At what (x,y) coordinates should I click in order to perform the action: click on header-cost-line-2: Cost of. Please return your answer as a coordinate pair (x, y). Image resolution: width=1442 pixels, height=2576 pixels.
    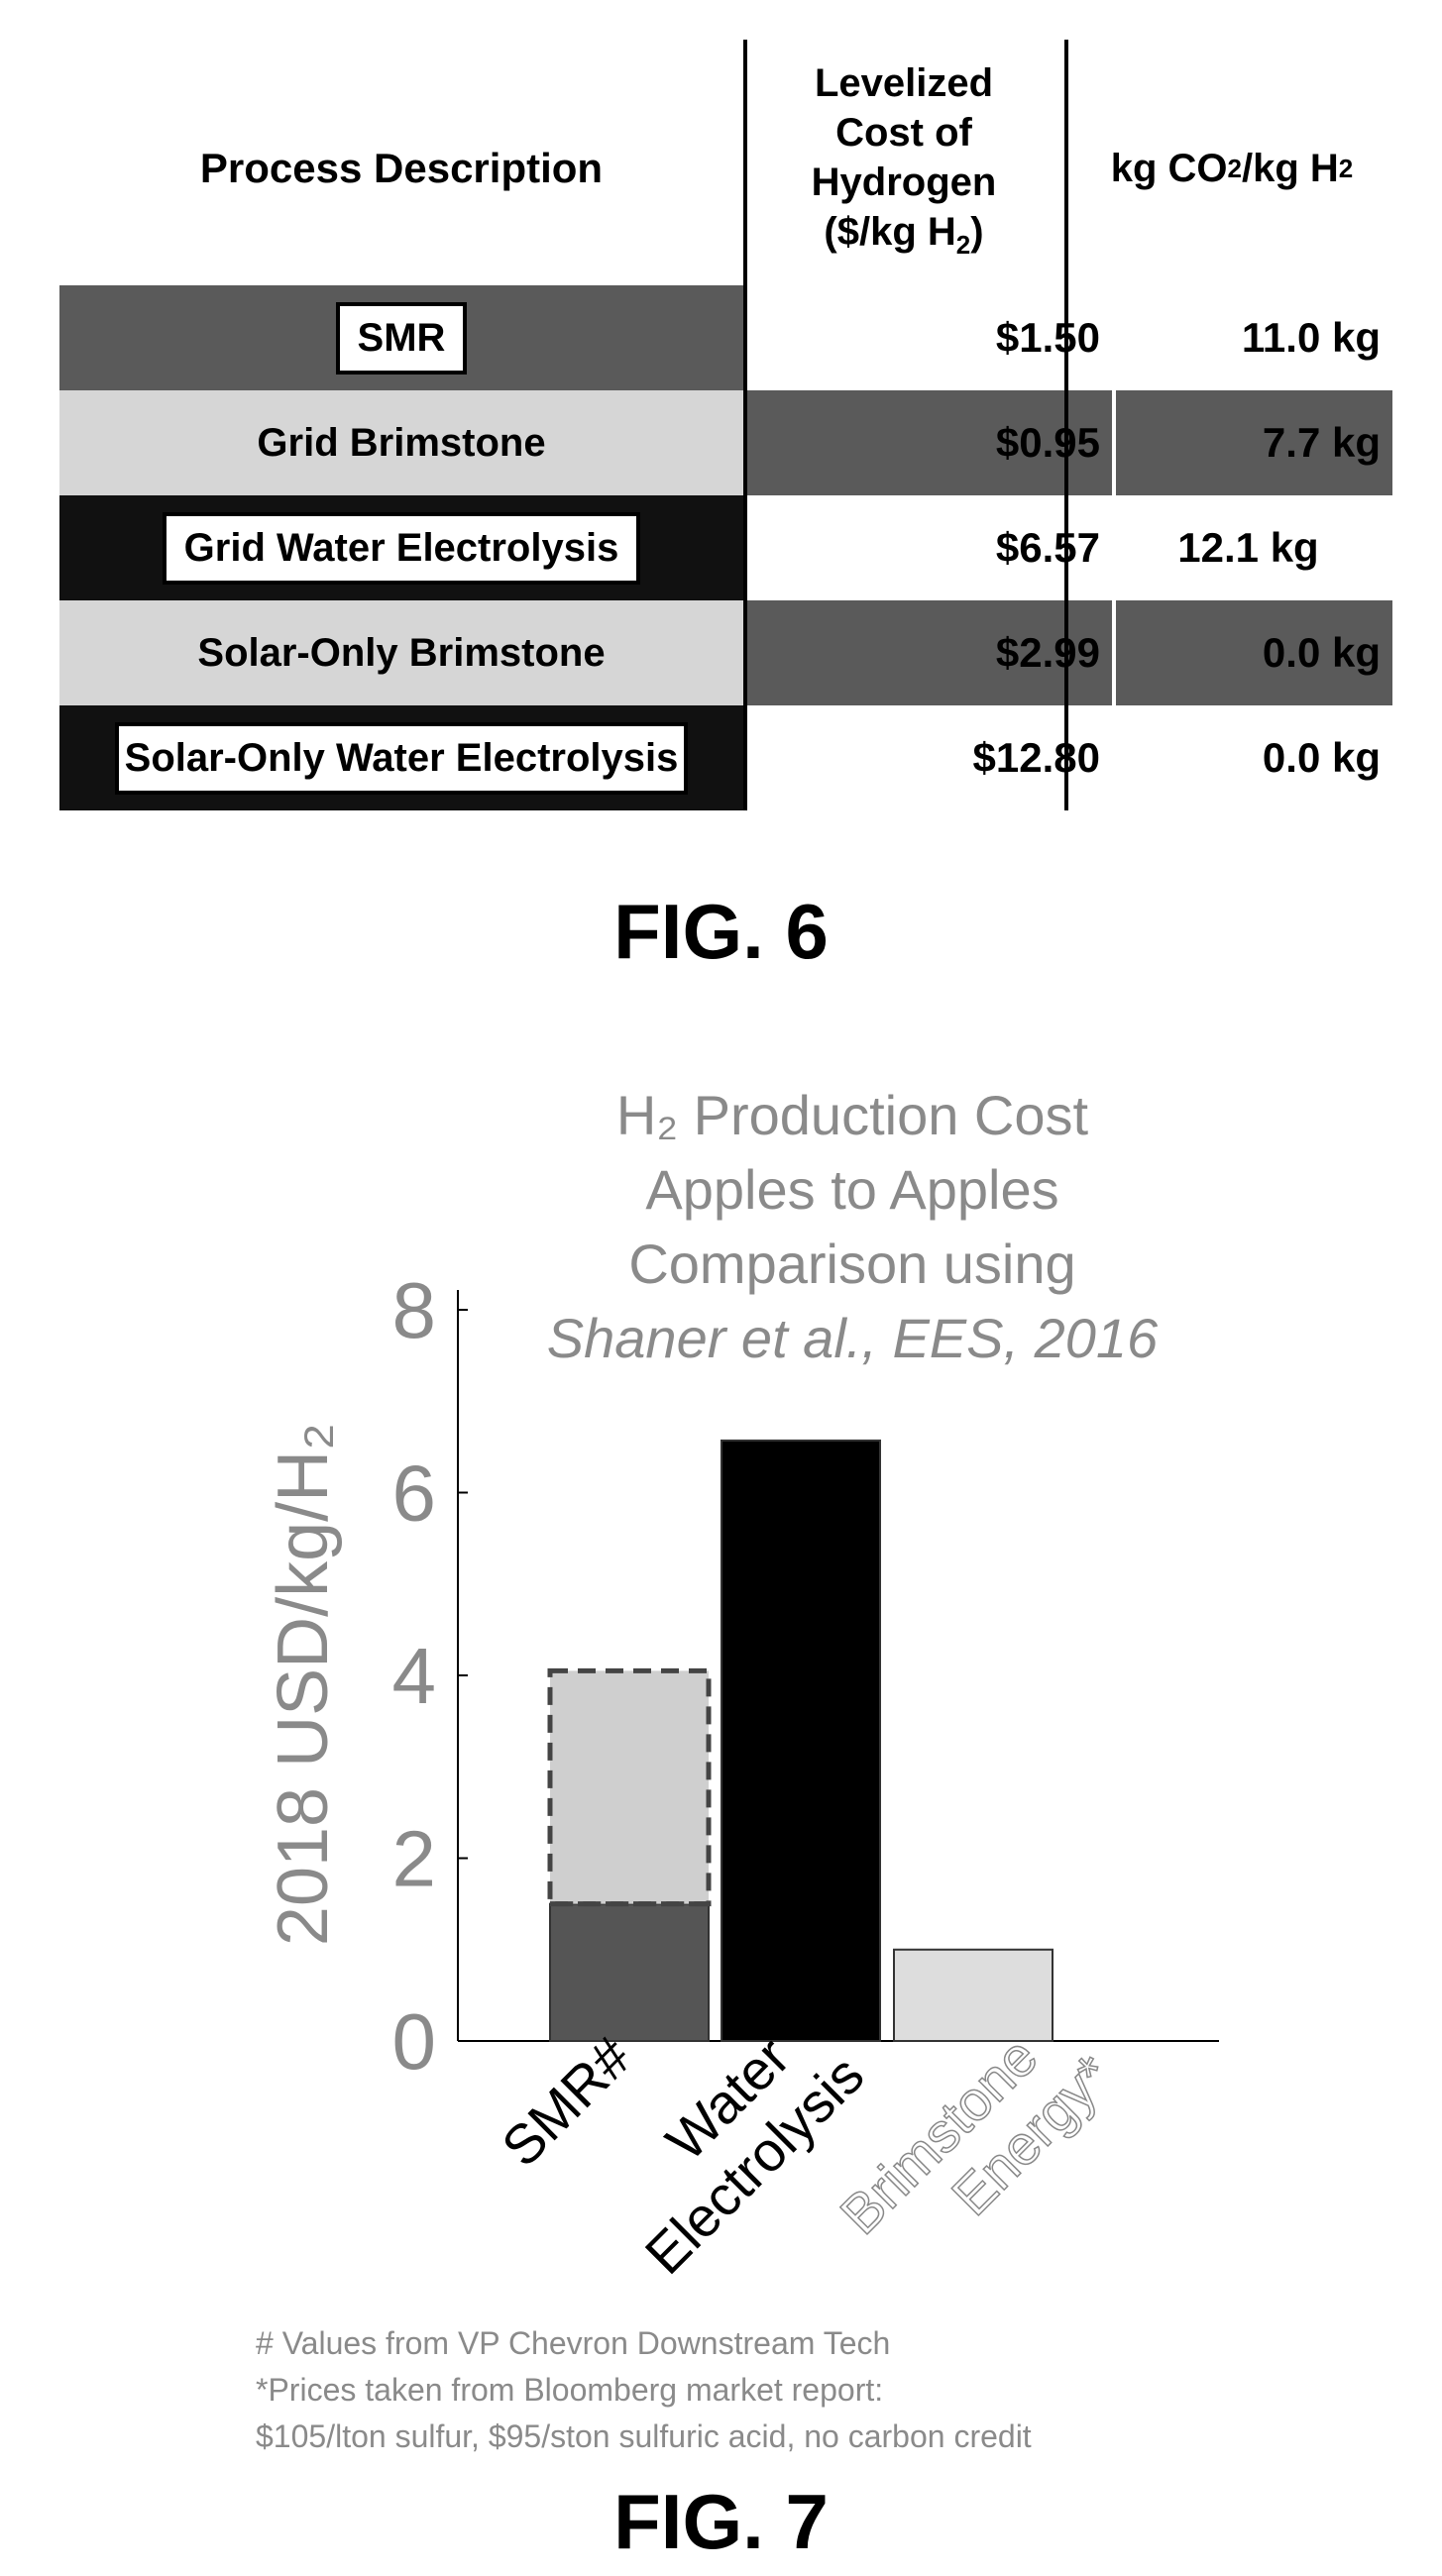
    Looking at the image, I should click on (903, 132).